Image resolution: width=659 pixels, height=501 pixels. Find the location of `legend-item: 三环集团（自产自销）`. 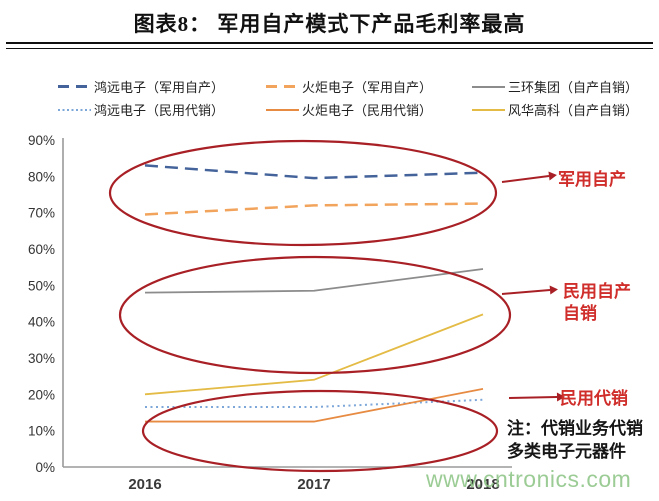

legend-item: 三环集团（自产自销） is located at coordinates (560, 87).